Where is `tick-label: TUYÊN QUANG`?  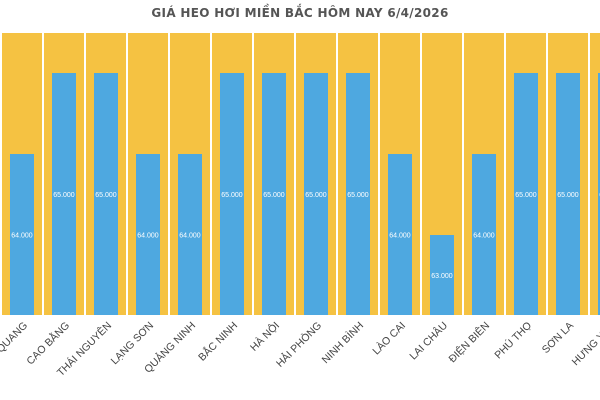
tick-label: TUYÊN QUANG is located at coordinates (15, 351).